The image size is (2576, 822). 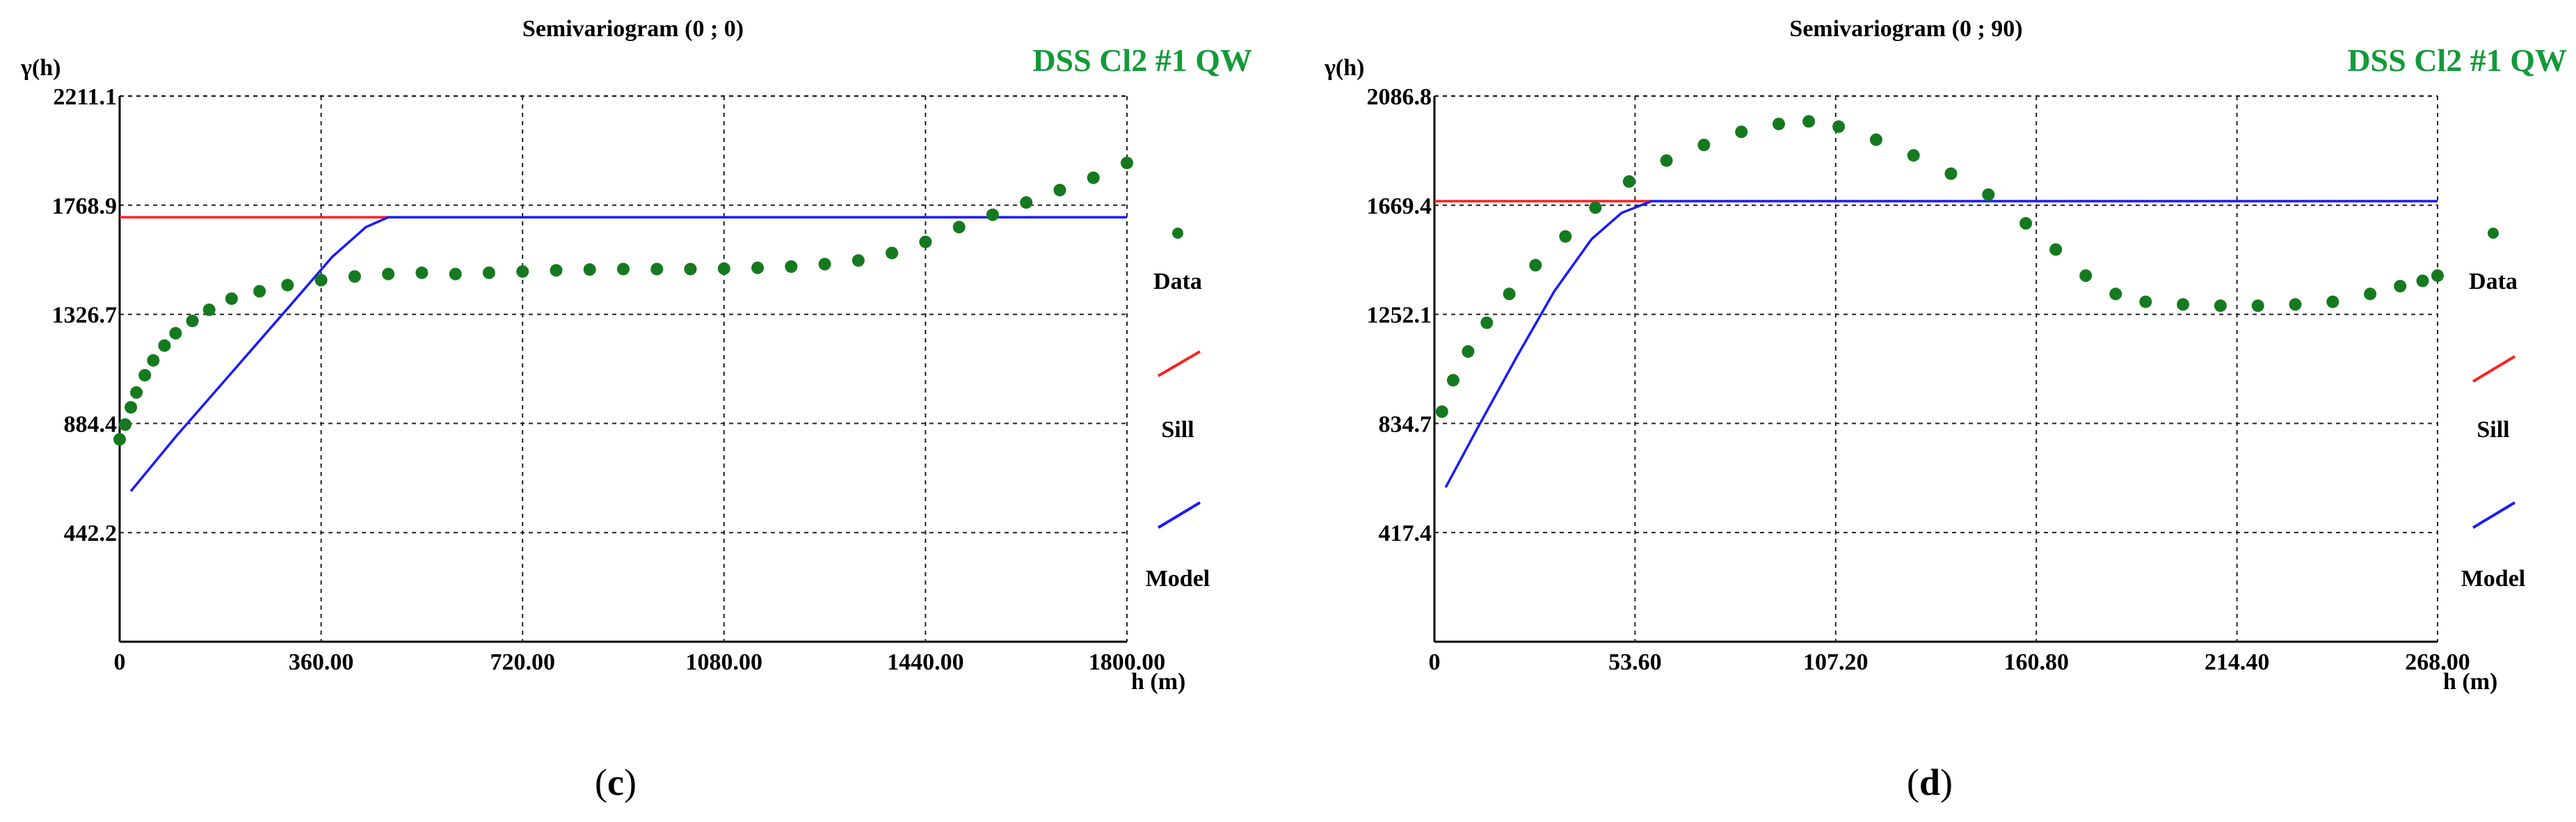 What do you see at coordinates (1127, 662) in the screenshot?
I see `x-tick-label: 1800.00` at bounding box center [1127, 662].